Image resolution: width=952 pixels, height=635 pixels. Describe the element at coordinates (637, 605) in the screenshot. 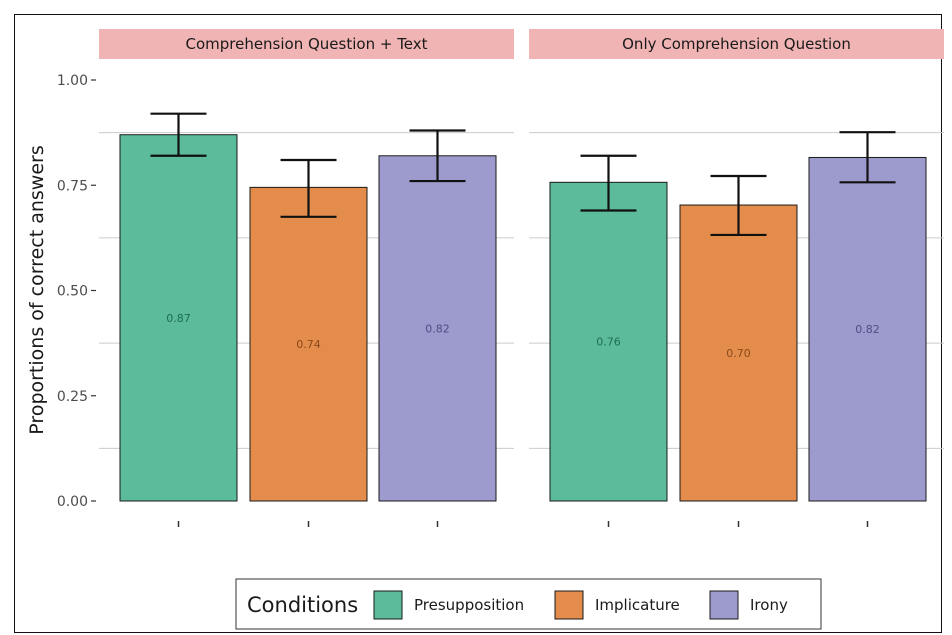

I see `legend-label: Implicature` at that location.